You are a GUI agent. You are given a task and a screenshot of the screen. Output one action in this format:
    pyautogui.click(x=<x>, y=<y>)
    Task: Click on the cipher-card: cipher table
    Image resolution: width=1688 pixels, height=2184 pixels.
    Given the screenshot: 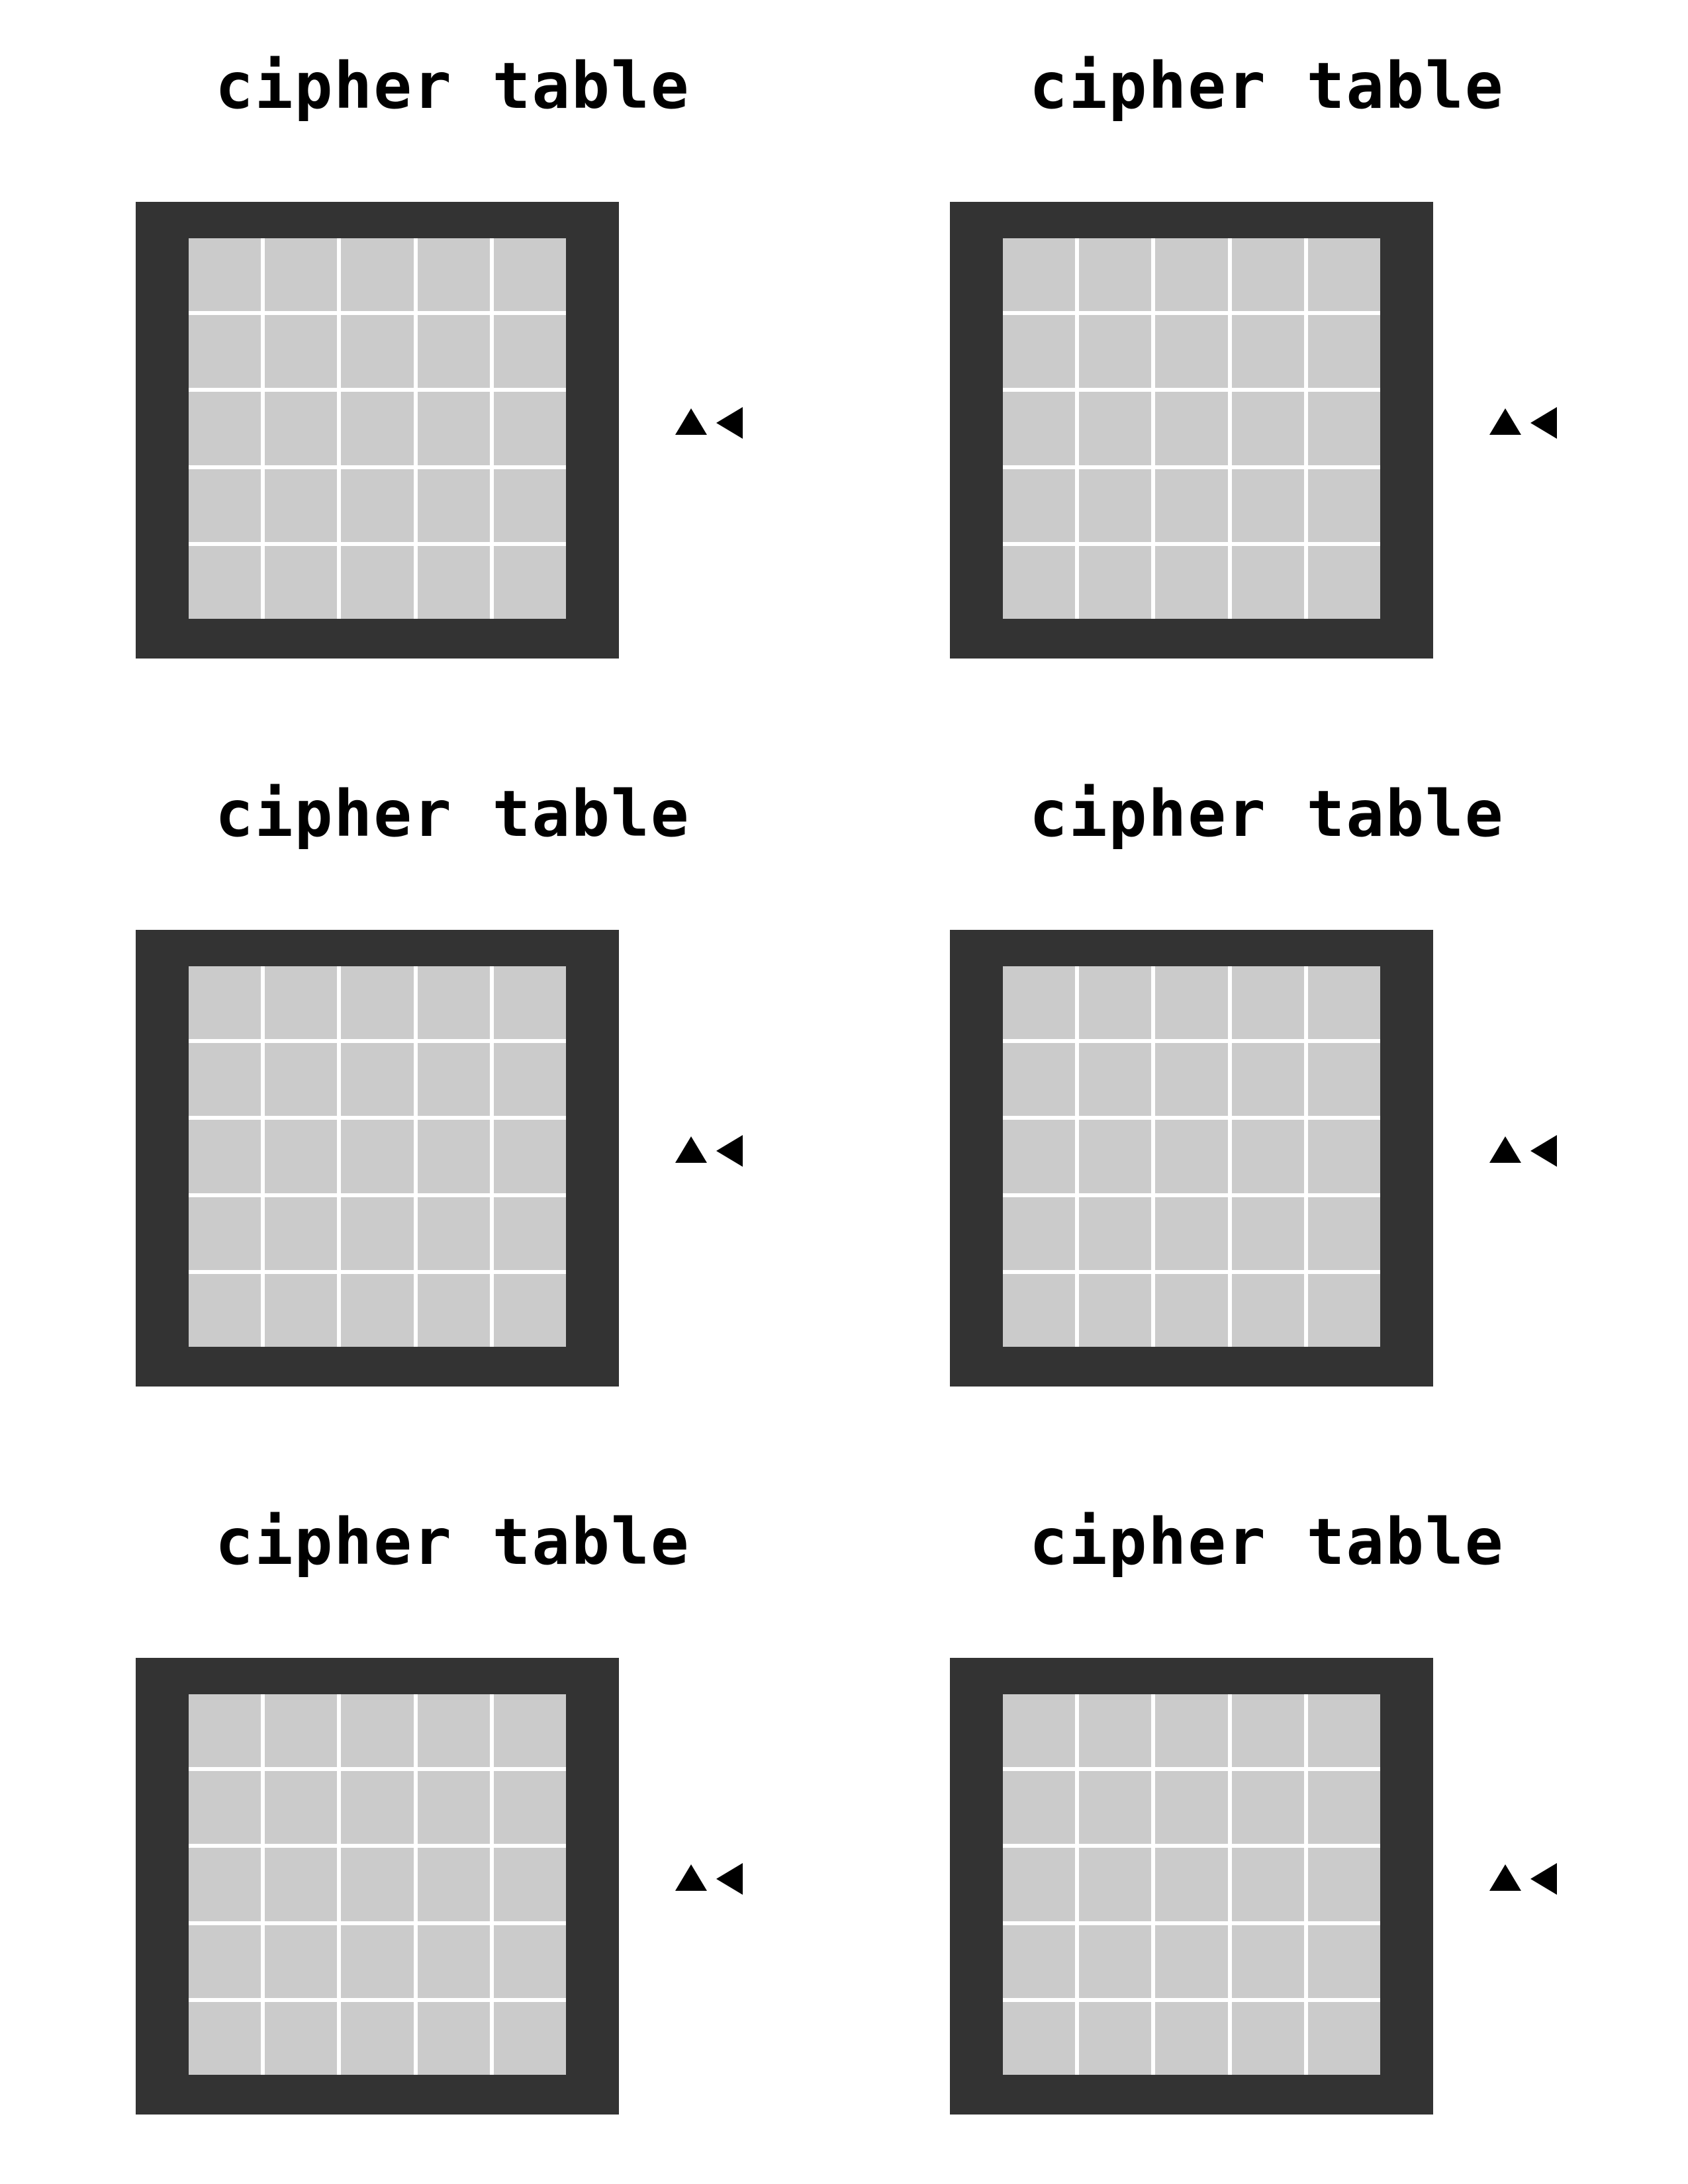 What is the action you would take?
    pyautogui.click(x=407, y=331)
    